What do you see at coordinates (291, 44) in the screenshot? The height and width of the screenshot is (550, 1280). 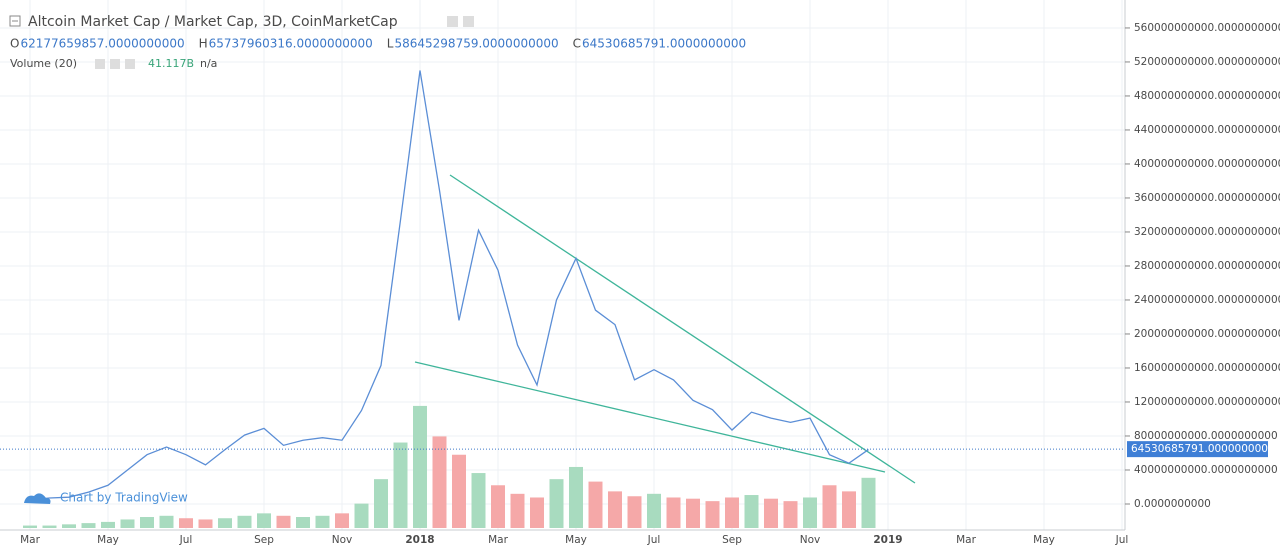 I see `ohlc-value: 65737960316.0000000000` at bounding box center [291, 44].